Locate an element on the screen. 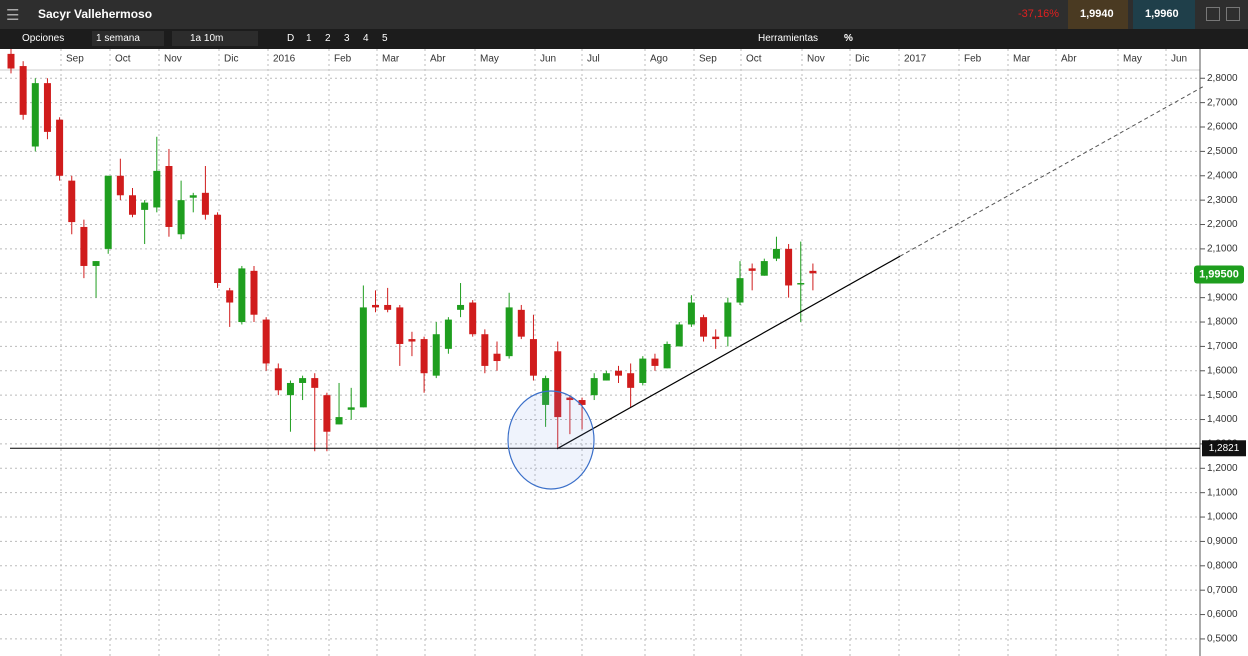 Image resolution: width=1248 pixels, height=656 pixels. y-tick-label: 2,3000 is located at coordinates (1222, 200).